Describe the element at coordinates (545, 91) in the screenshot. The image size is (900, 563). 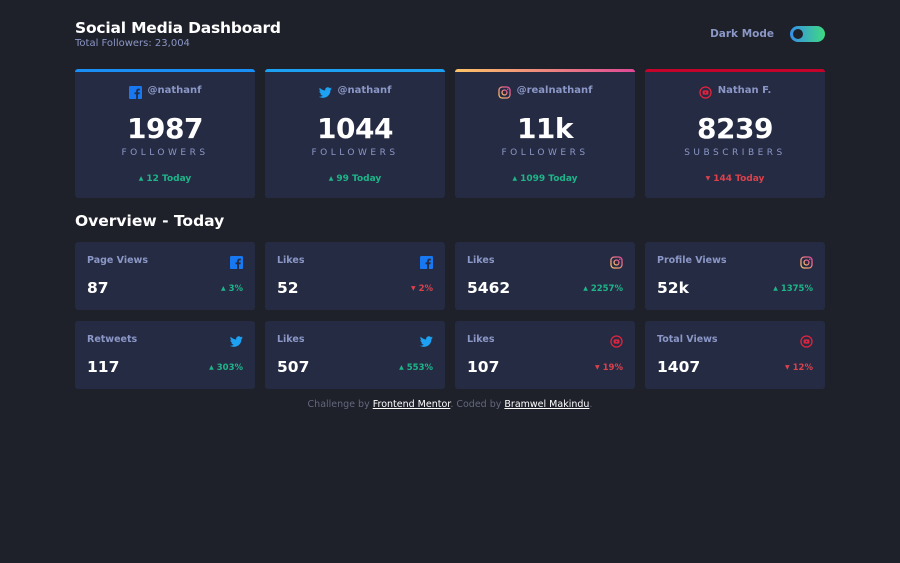
I see `card-handle: @realnathanf` at that location.